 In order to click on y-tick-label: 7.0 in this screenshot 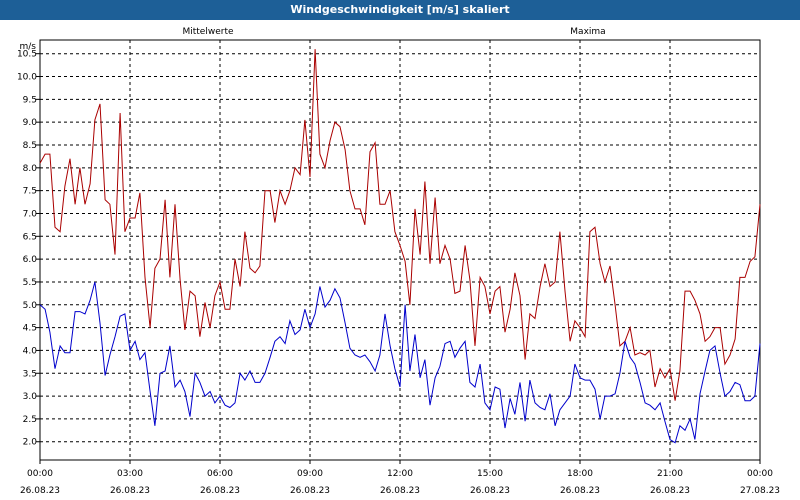, I will do `click(30, 214)`.